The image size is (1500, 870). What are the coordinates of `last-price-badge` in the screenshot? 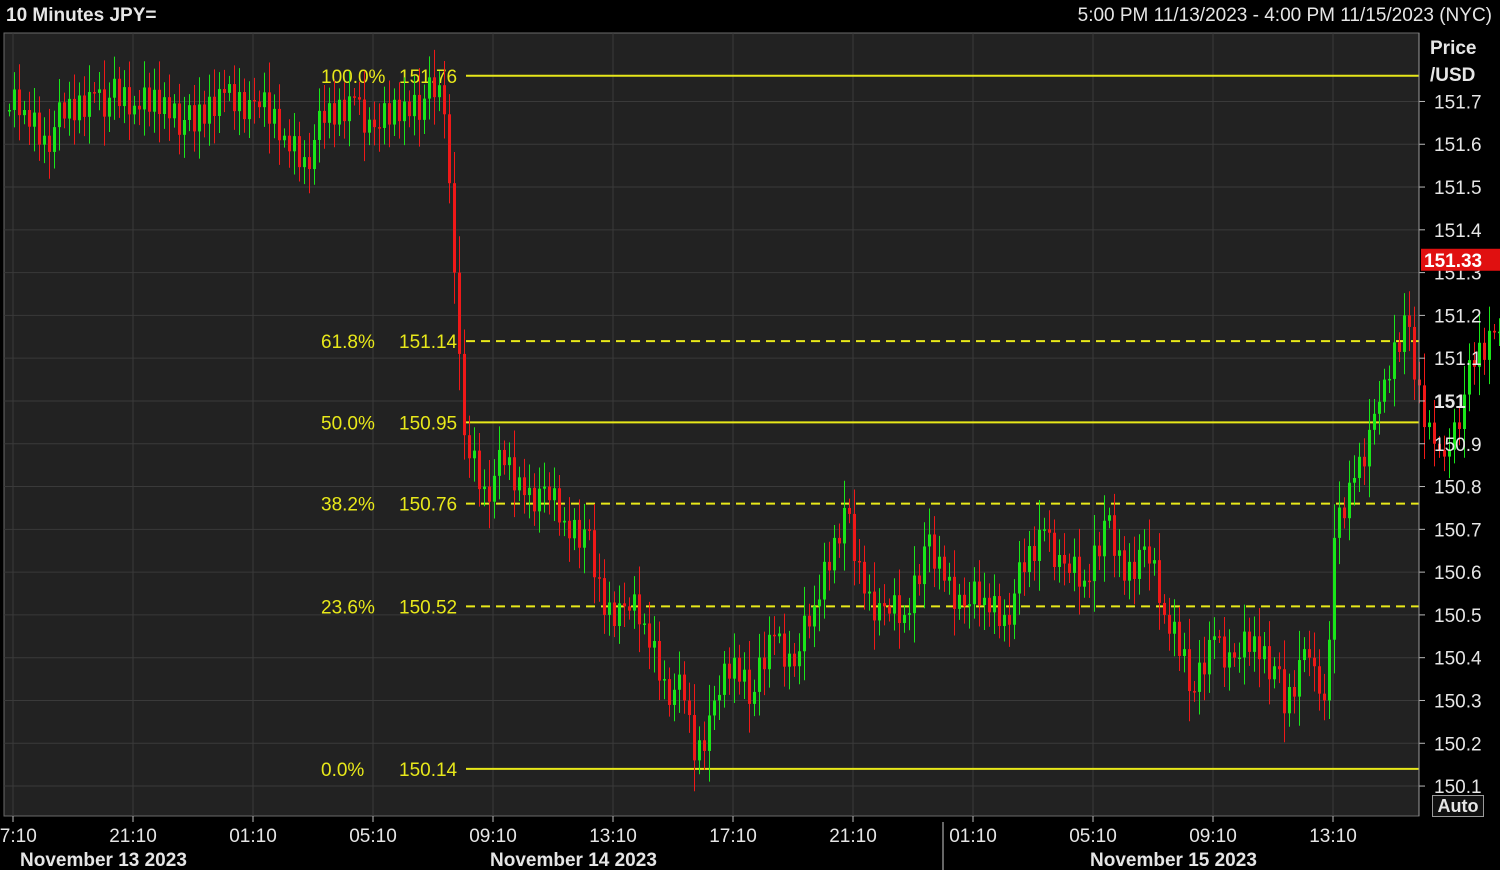 It's located at (1460, 259).